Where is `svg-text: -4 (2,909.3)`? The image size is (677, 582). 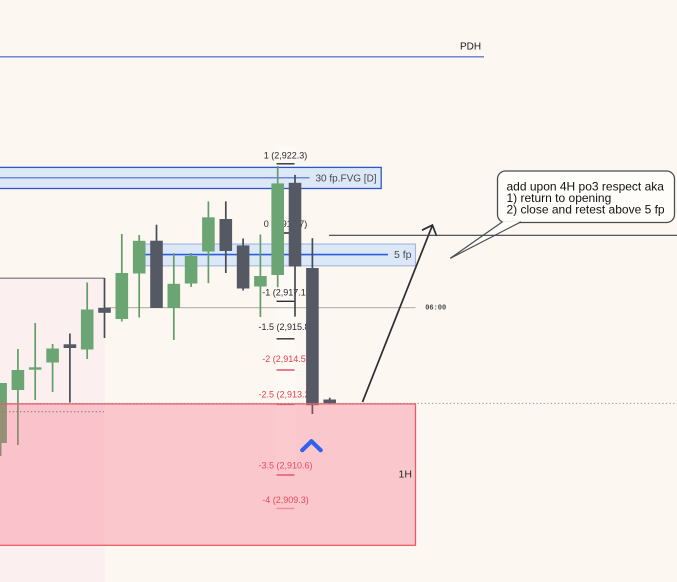 svg-text: -4 (2,909.3) is located at coordinates (285, 500).